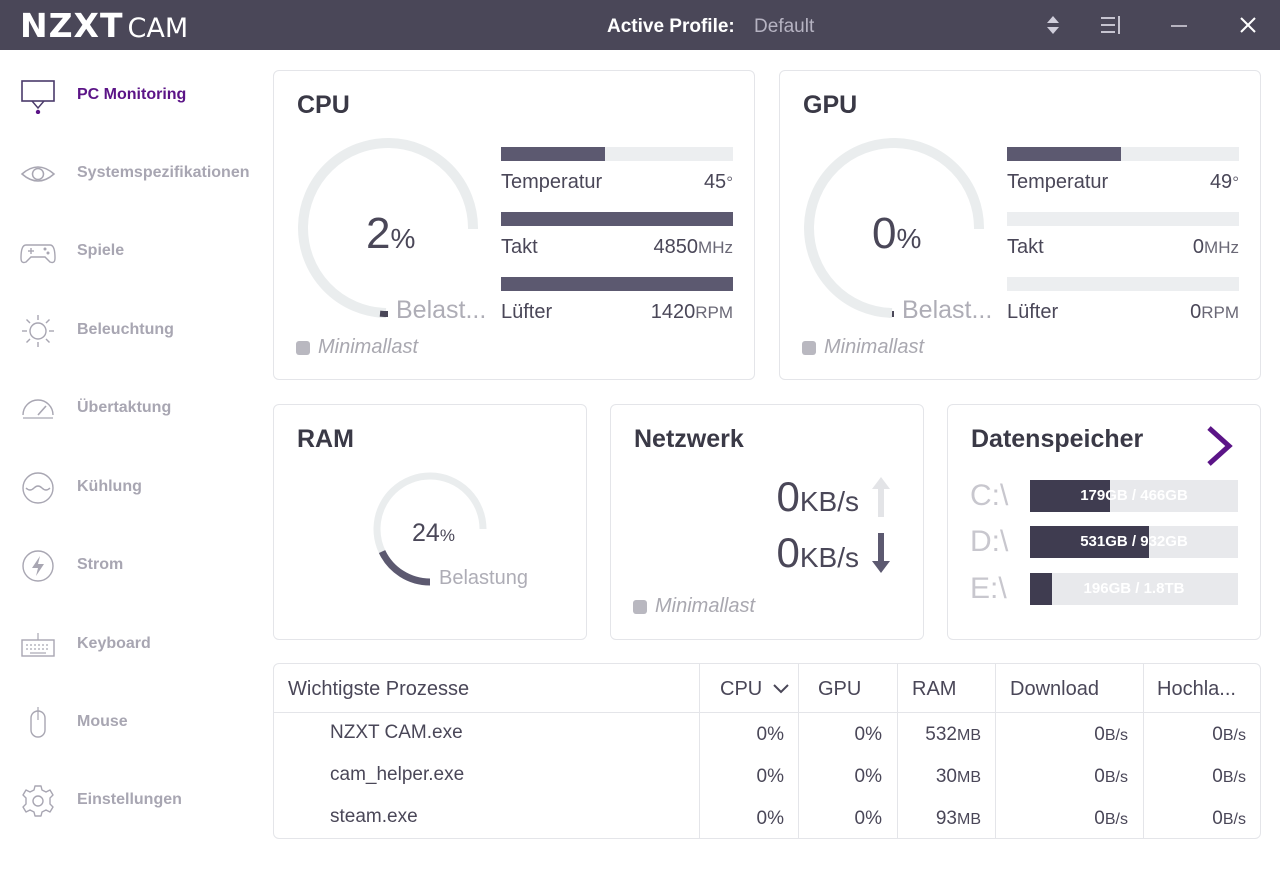  What do you see at coordinates (101, 250) in the screenshot?
I see `sidebar-item-label: Spiele` at bounding box center [101, 250].